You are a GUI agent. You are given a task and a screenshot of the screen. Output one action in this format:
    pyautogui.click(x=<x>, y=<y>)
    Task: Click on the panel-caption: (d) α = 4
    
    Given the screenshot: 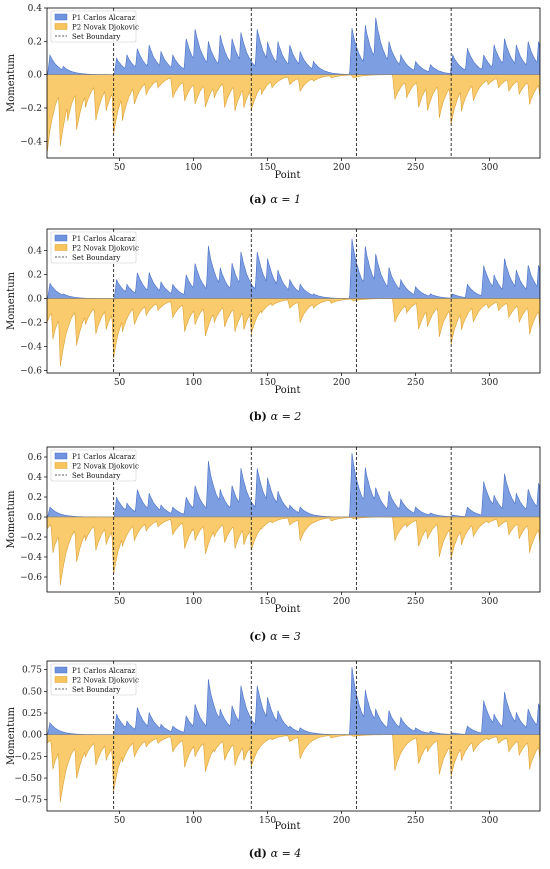 What is the action you would take?
    pyautogui.click(x=275, y=853)
    